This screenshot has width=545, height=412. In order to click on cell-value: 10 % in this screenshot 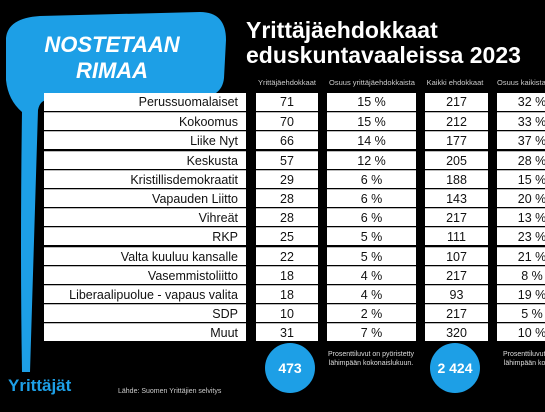, I will do `click(521, 332)`.